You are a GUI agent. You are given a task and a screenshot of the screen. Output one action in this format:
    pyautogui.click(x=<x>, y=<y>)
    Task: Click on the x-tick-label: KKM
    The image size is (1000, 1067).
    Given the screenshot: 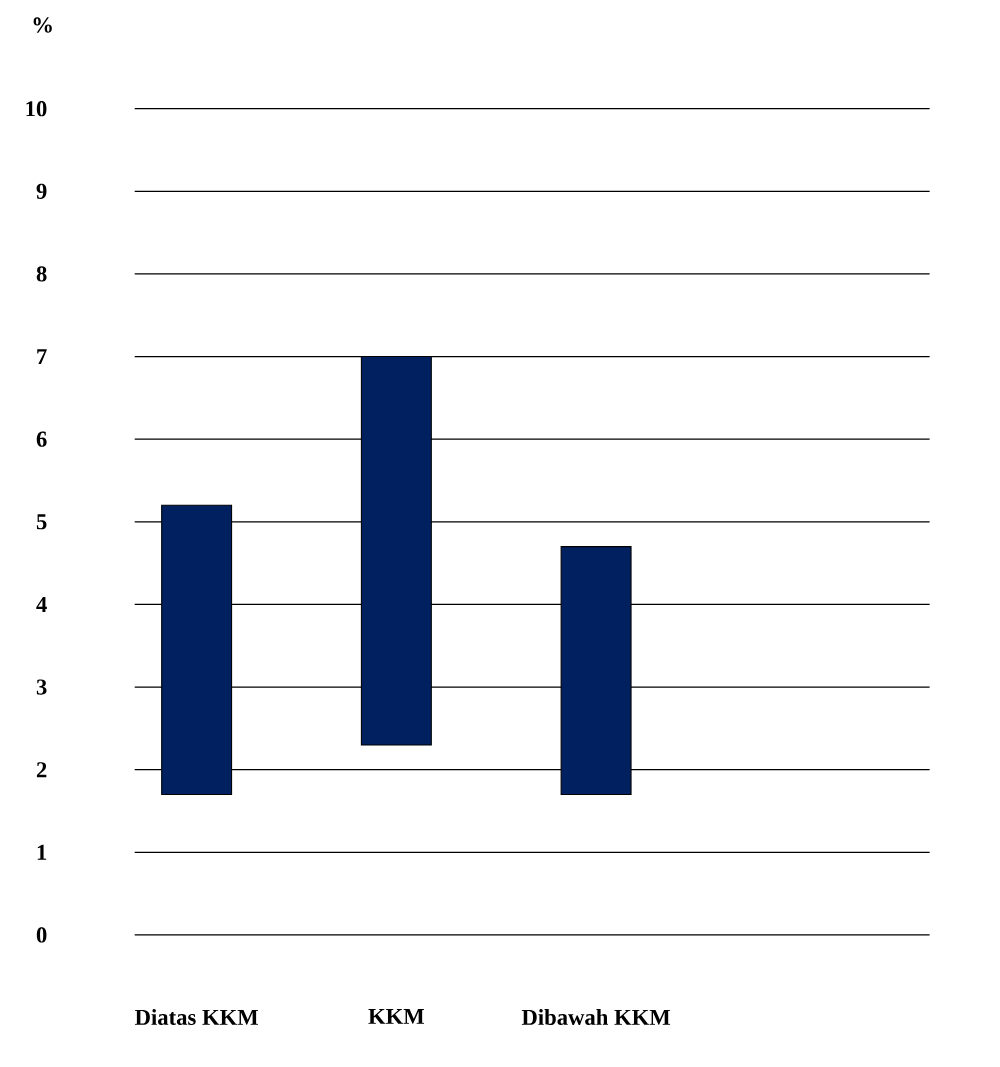 What is the action you would take?
    pyautogui.click(x=396, y=1016)
    